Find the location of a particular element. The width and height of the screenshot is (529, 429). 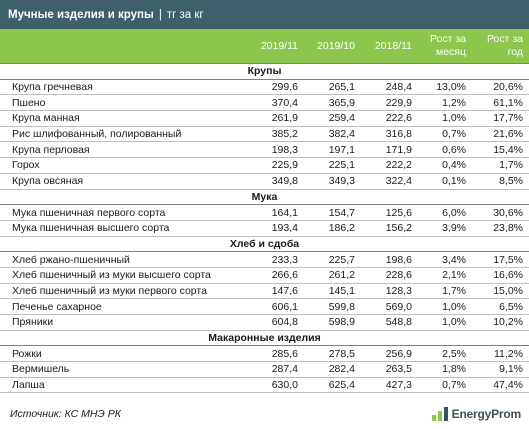

column-header-2018-11: 2018/11 is located at coordinates (393, 45).